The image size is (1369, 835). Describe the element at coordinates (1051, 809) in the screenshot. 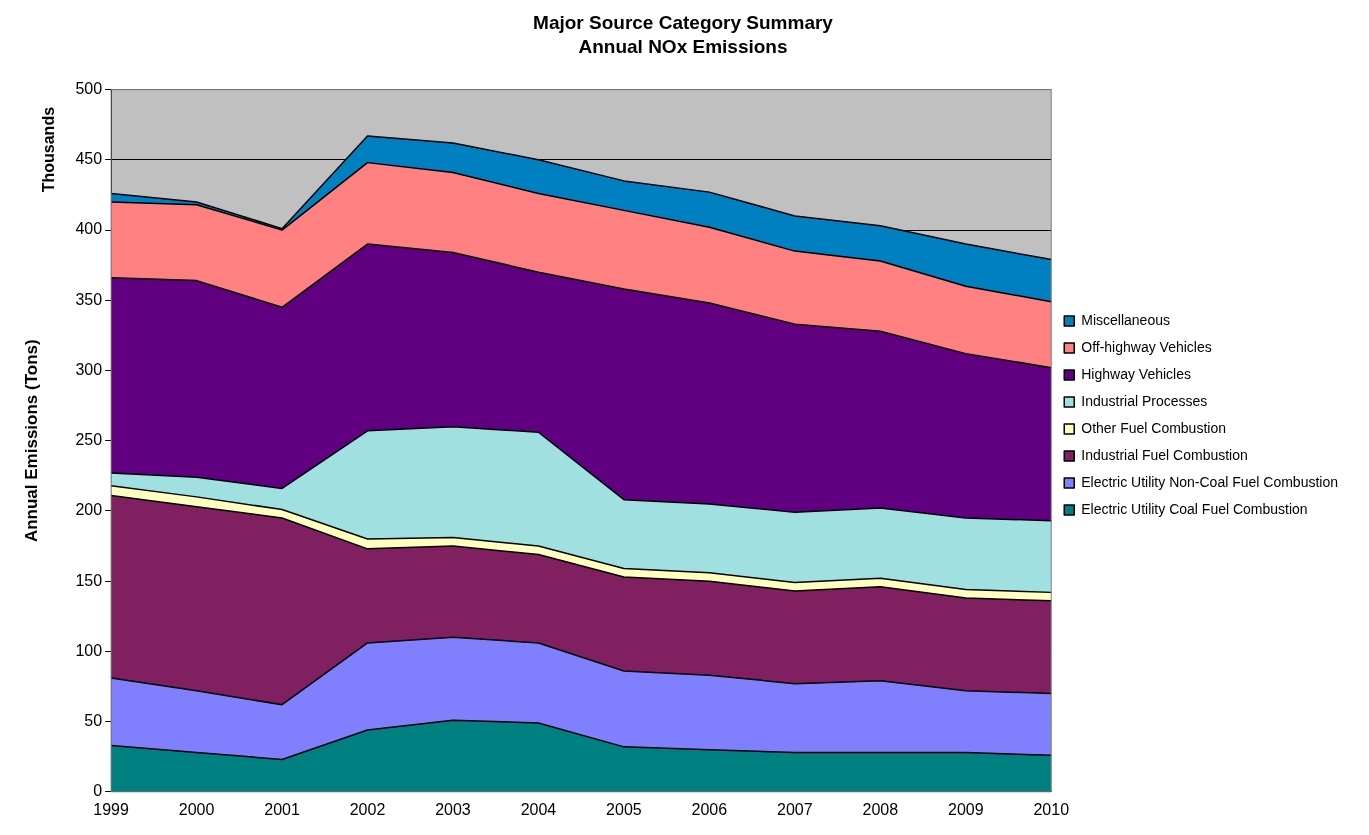

I see `x-tick-label: 2010` at that location.